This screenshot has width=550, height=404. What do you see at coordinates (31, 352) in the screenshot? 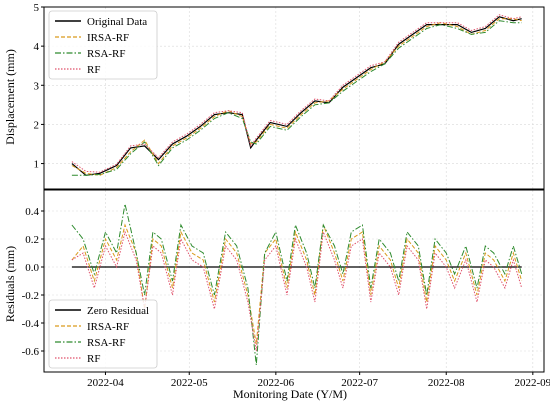
I see `y-tick-label: -0.6` at bounding box center [31, 352].